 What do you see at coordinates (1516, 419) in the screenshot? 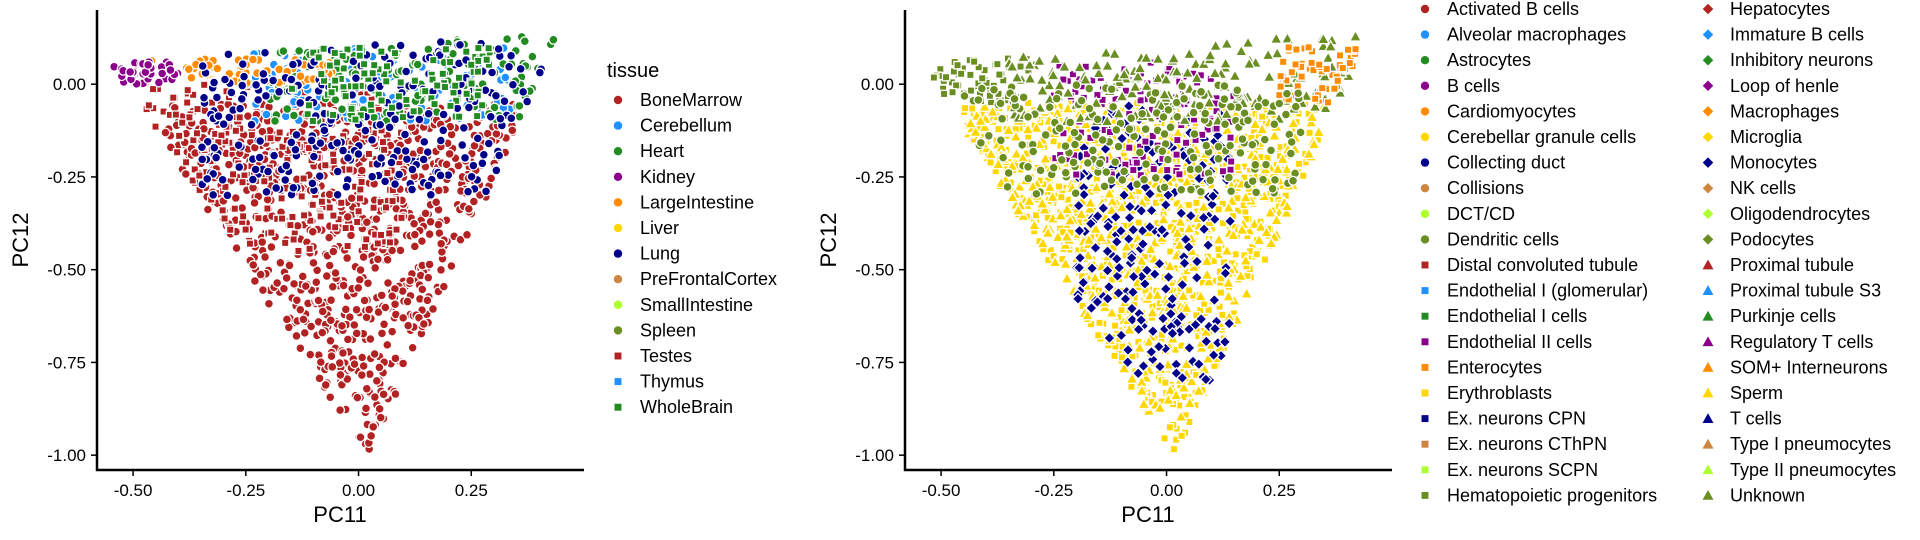
I see `legend-label: Ex. neurons CPN` at bounding box center [1516, 419].